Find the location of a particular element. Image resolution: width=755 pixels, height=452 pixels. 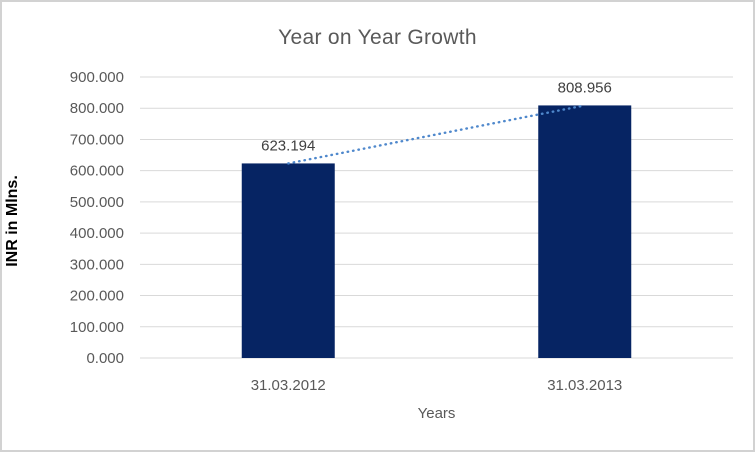

y-tick-label: 600.000 is located at coordinates (97, 171).